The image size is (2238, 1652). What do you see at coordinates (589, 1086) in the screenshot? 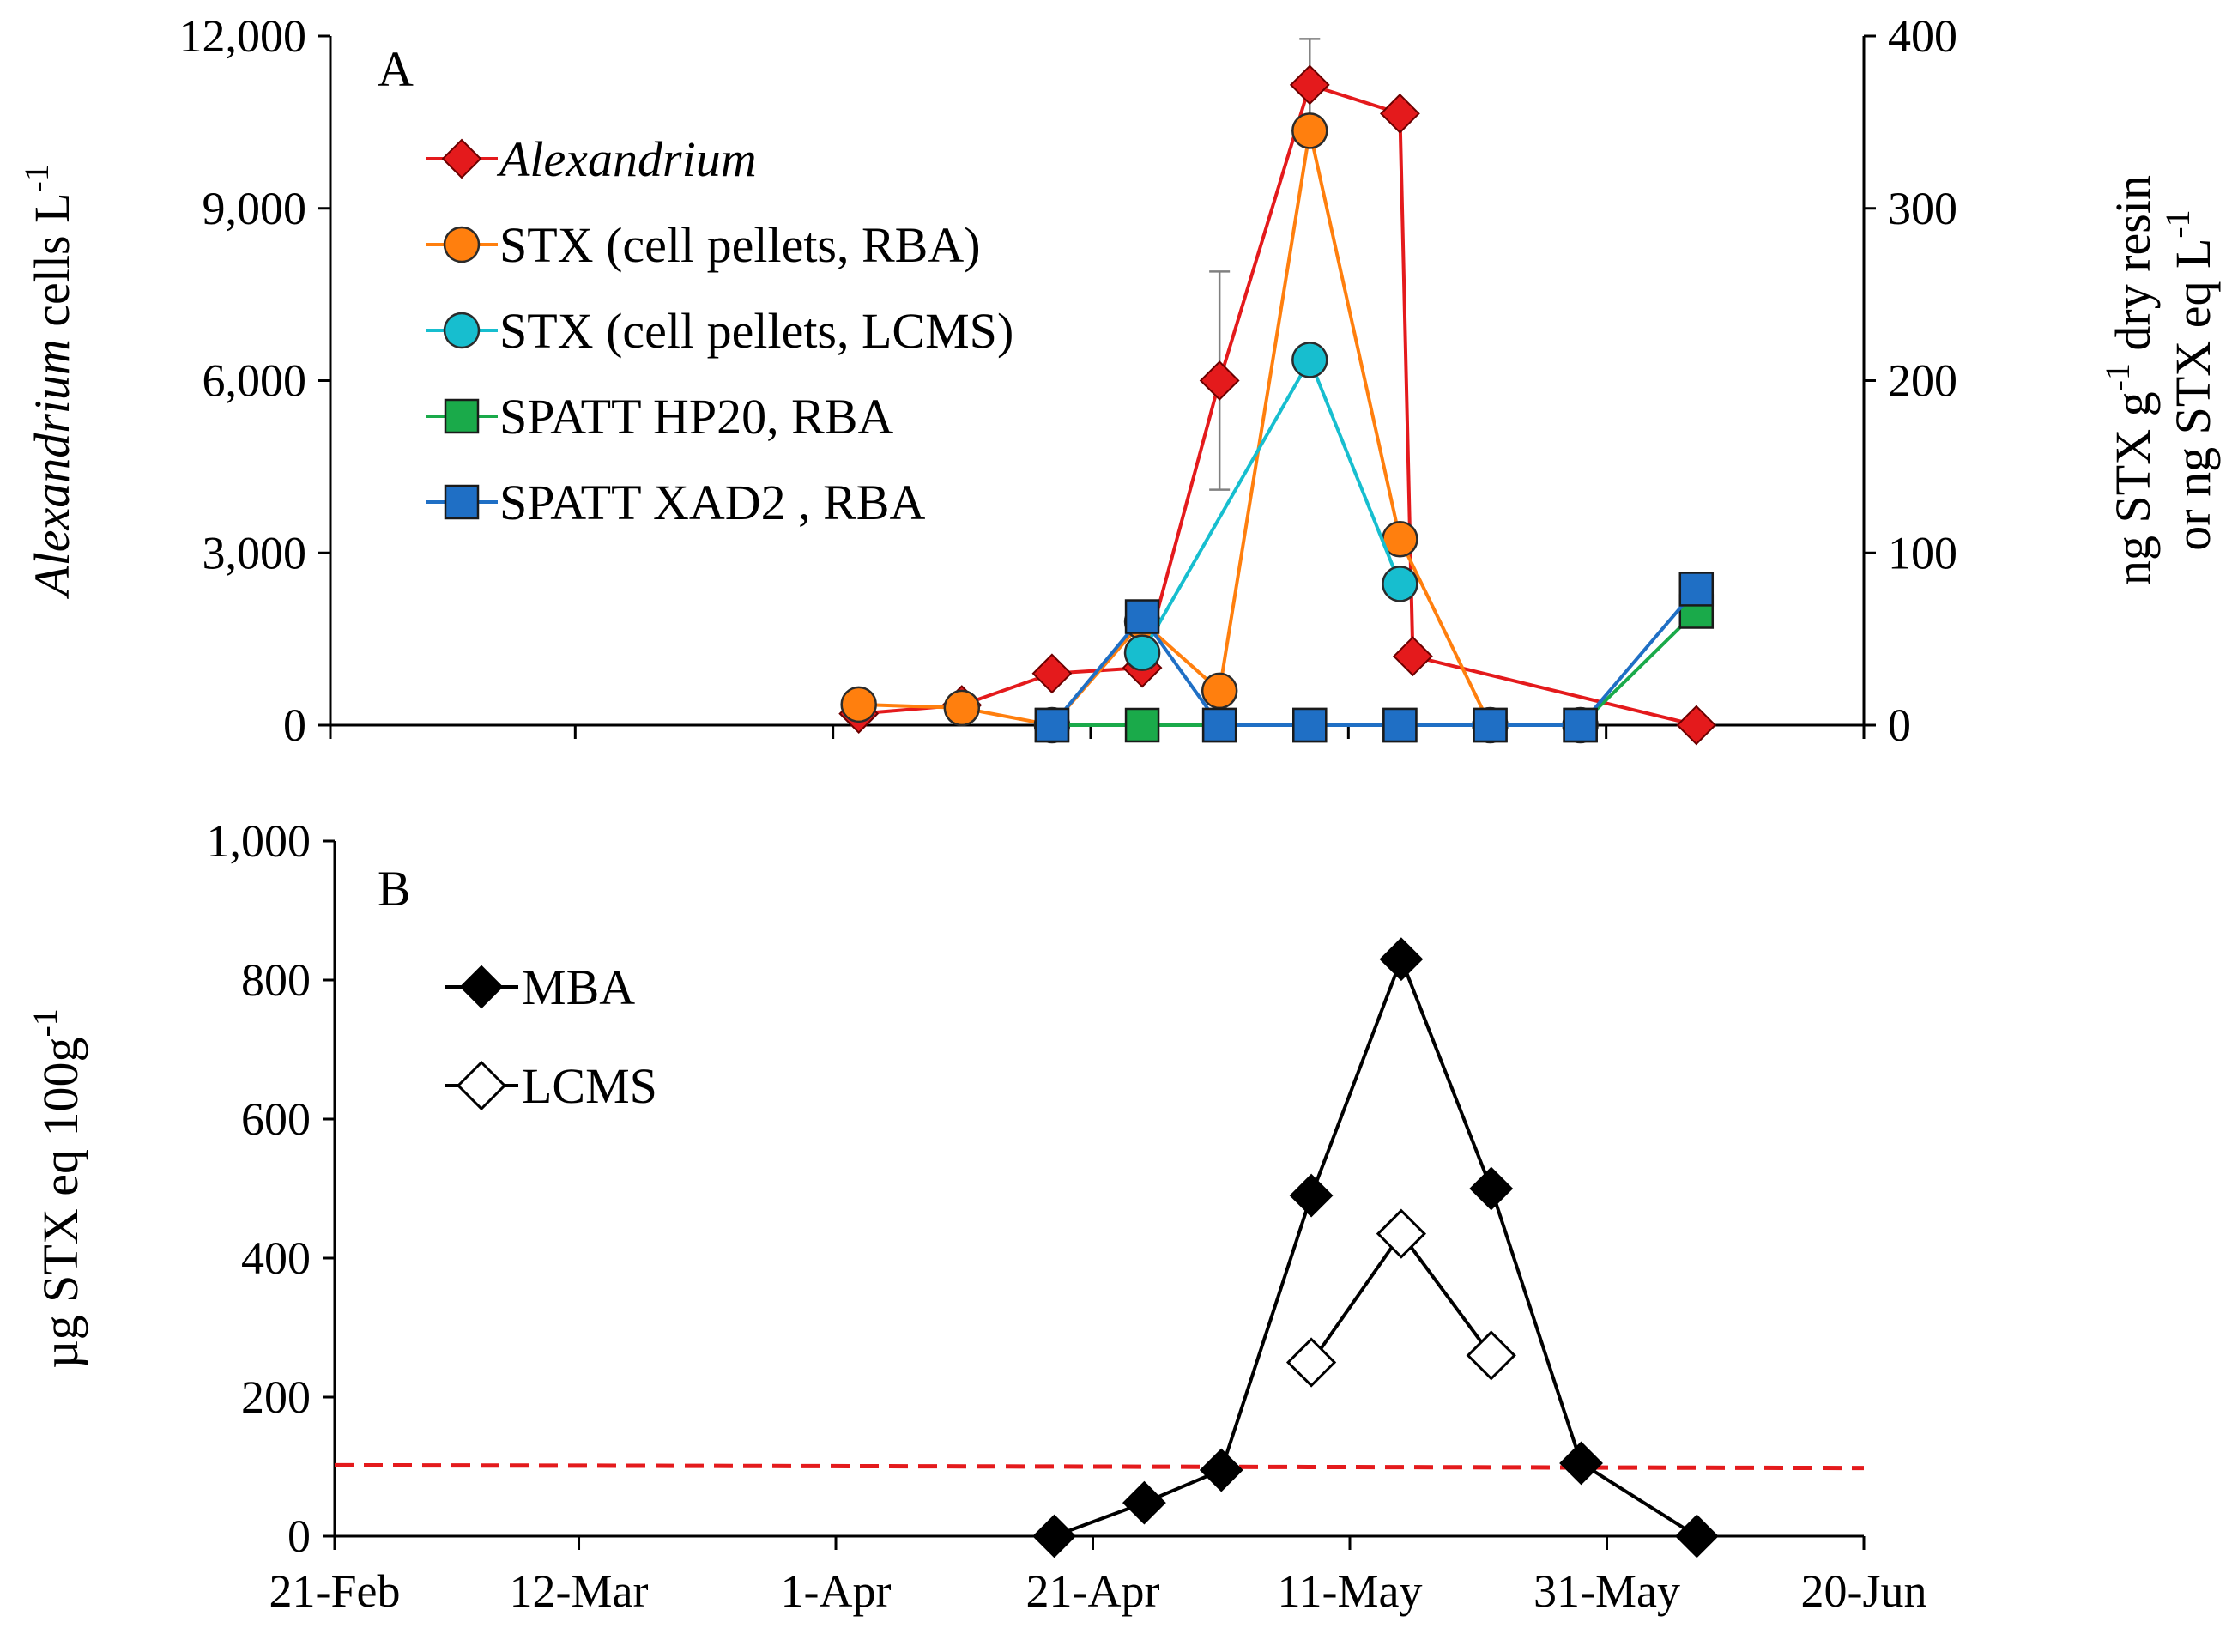
I see `legend-label: LCMS` at bounding box center [589, 1086].